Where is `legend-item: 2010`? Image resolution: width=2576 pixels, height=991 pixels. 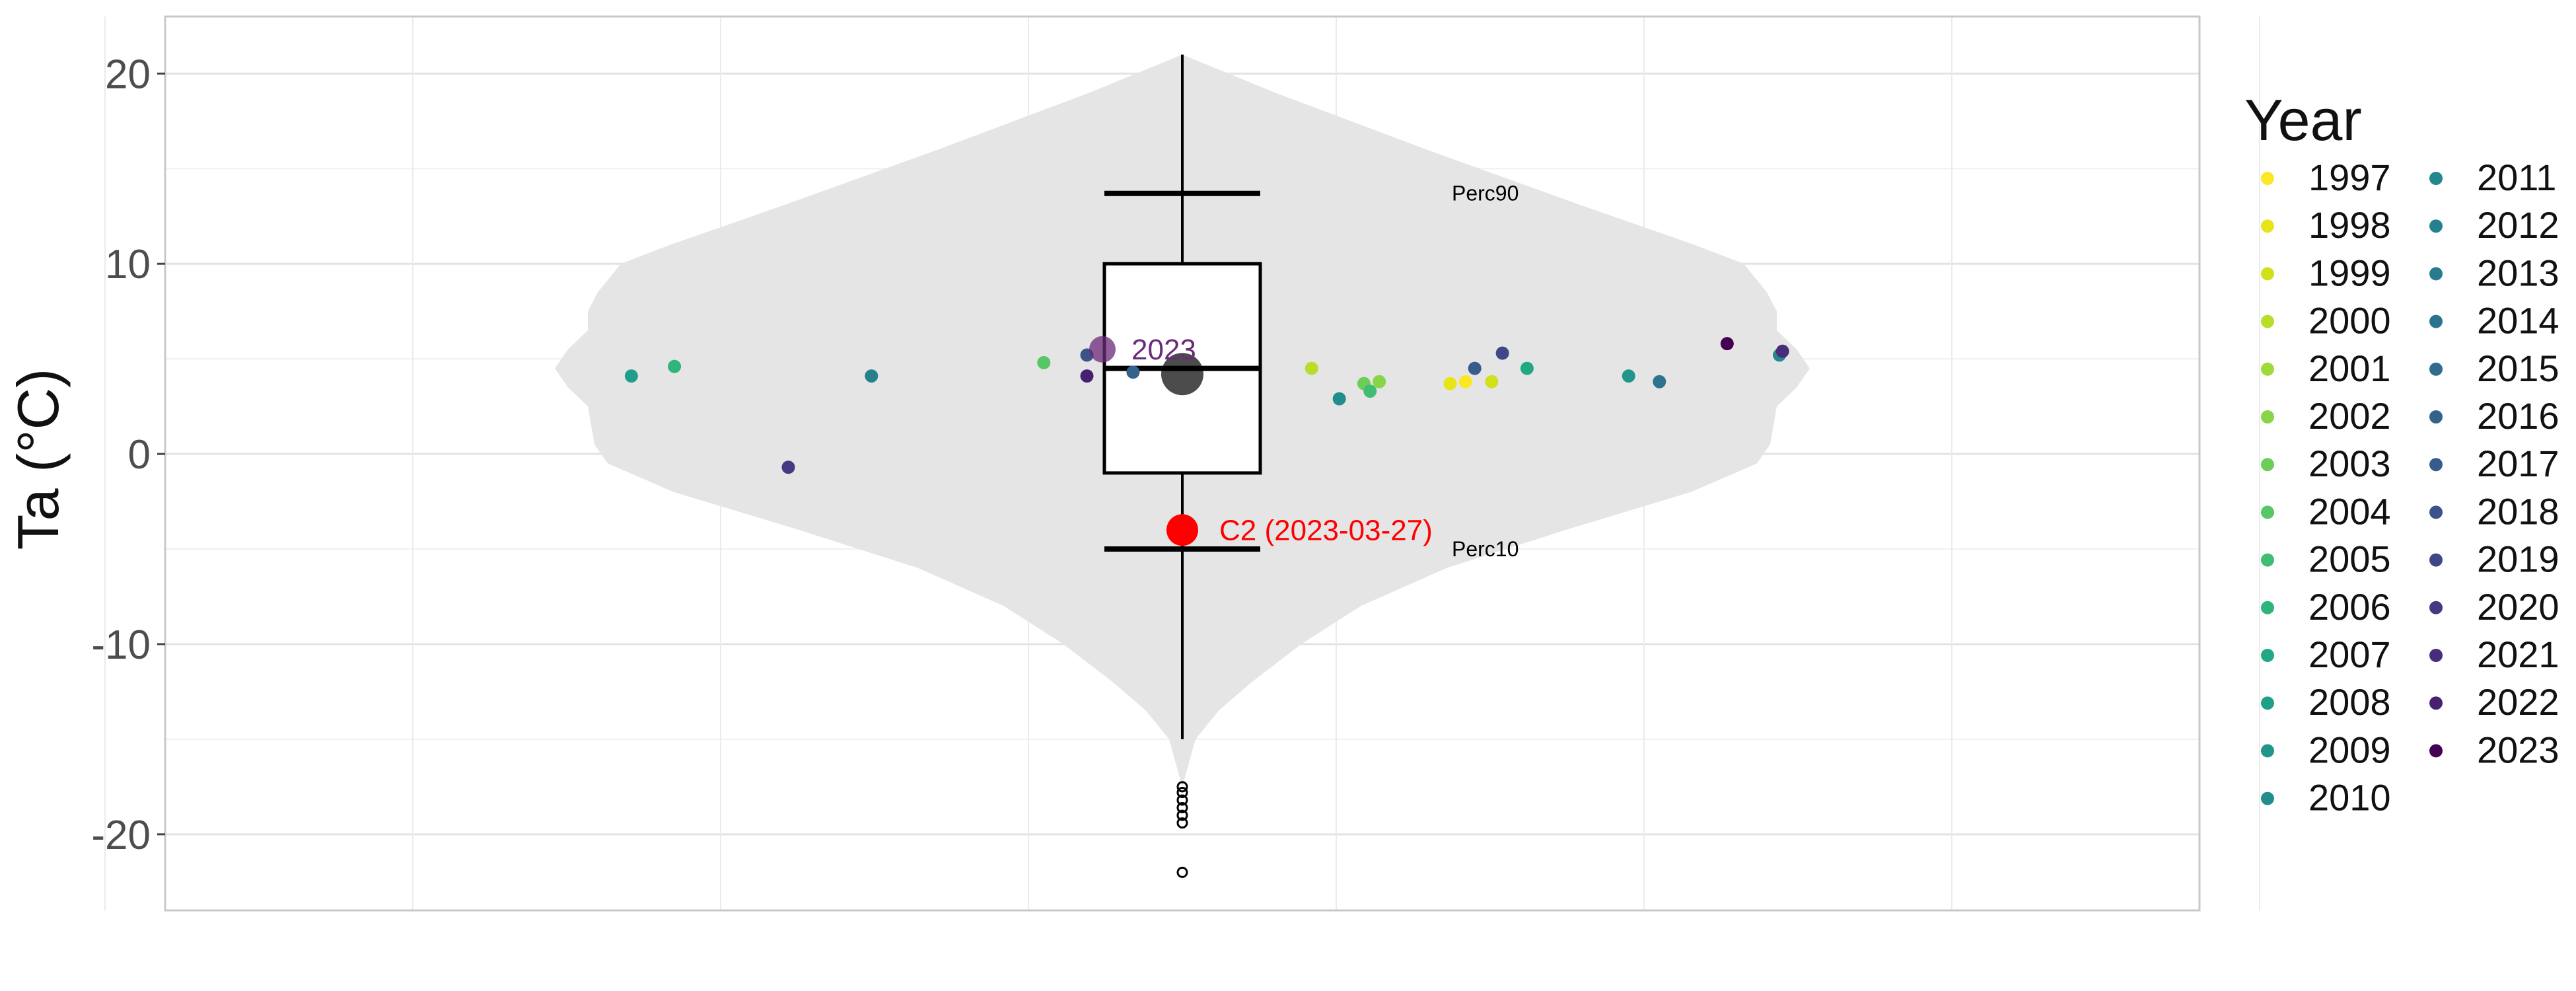 legend-item: 2010 is located at coordinates (2326, 798).